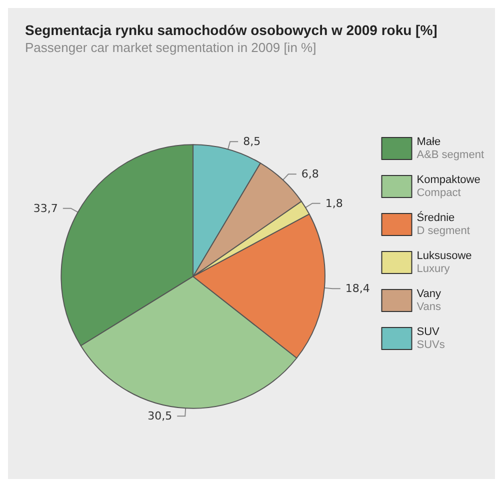 The height and width of the screenshot is (487, 503). Describe the element at coordinates (450, 148) in the screenshot. I see `legend-label: Małe A&B segment` at that location.